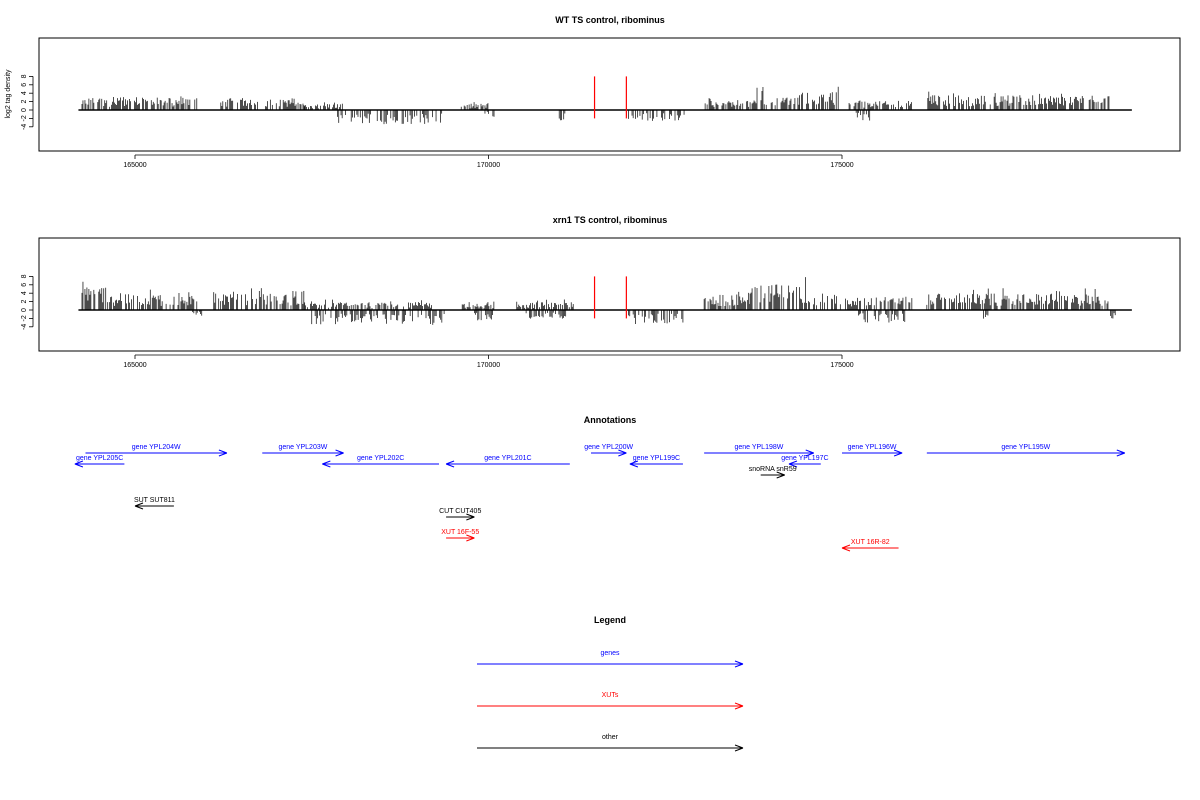  Describe the element at coordinates (302, 447) in the screenshot. I see `feature-label: gene YPL203W` at that location.